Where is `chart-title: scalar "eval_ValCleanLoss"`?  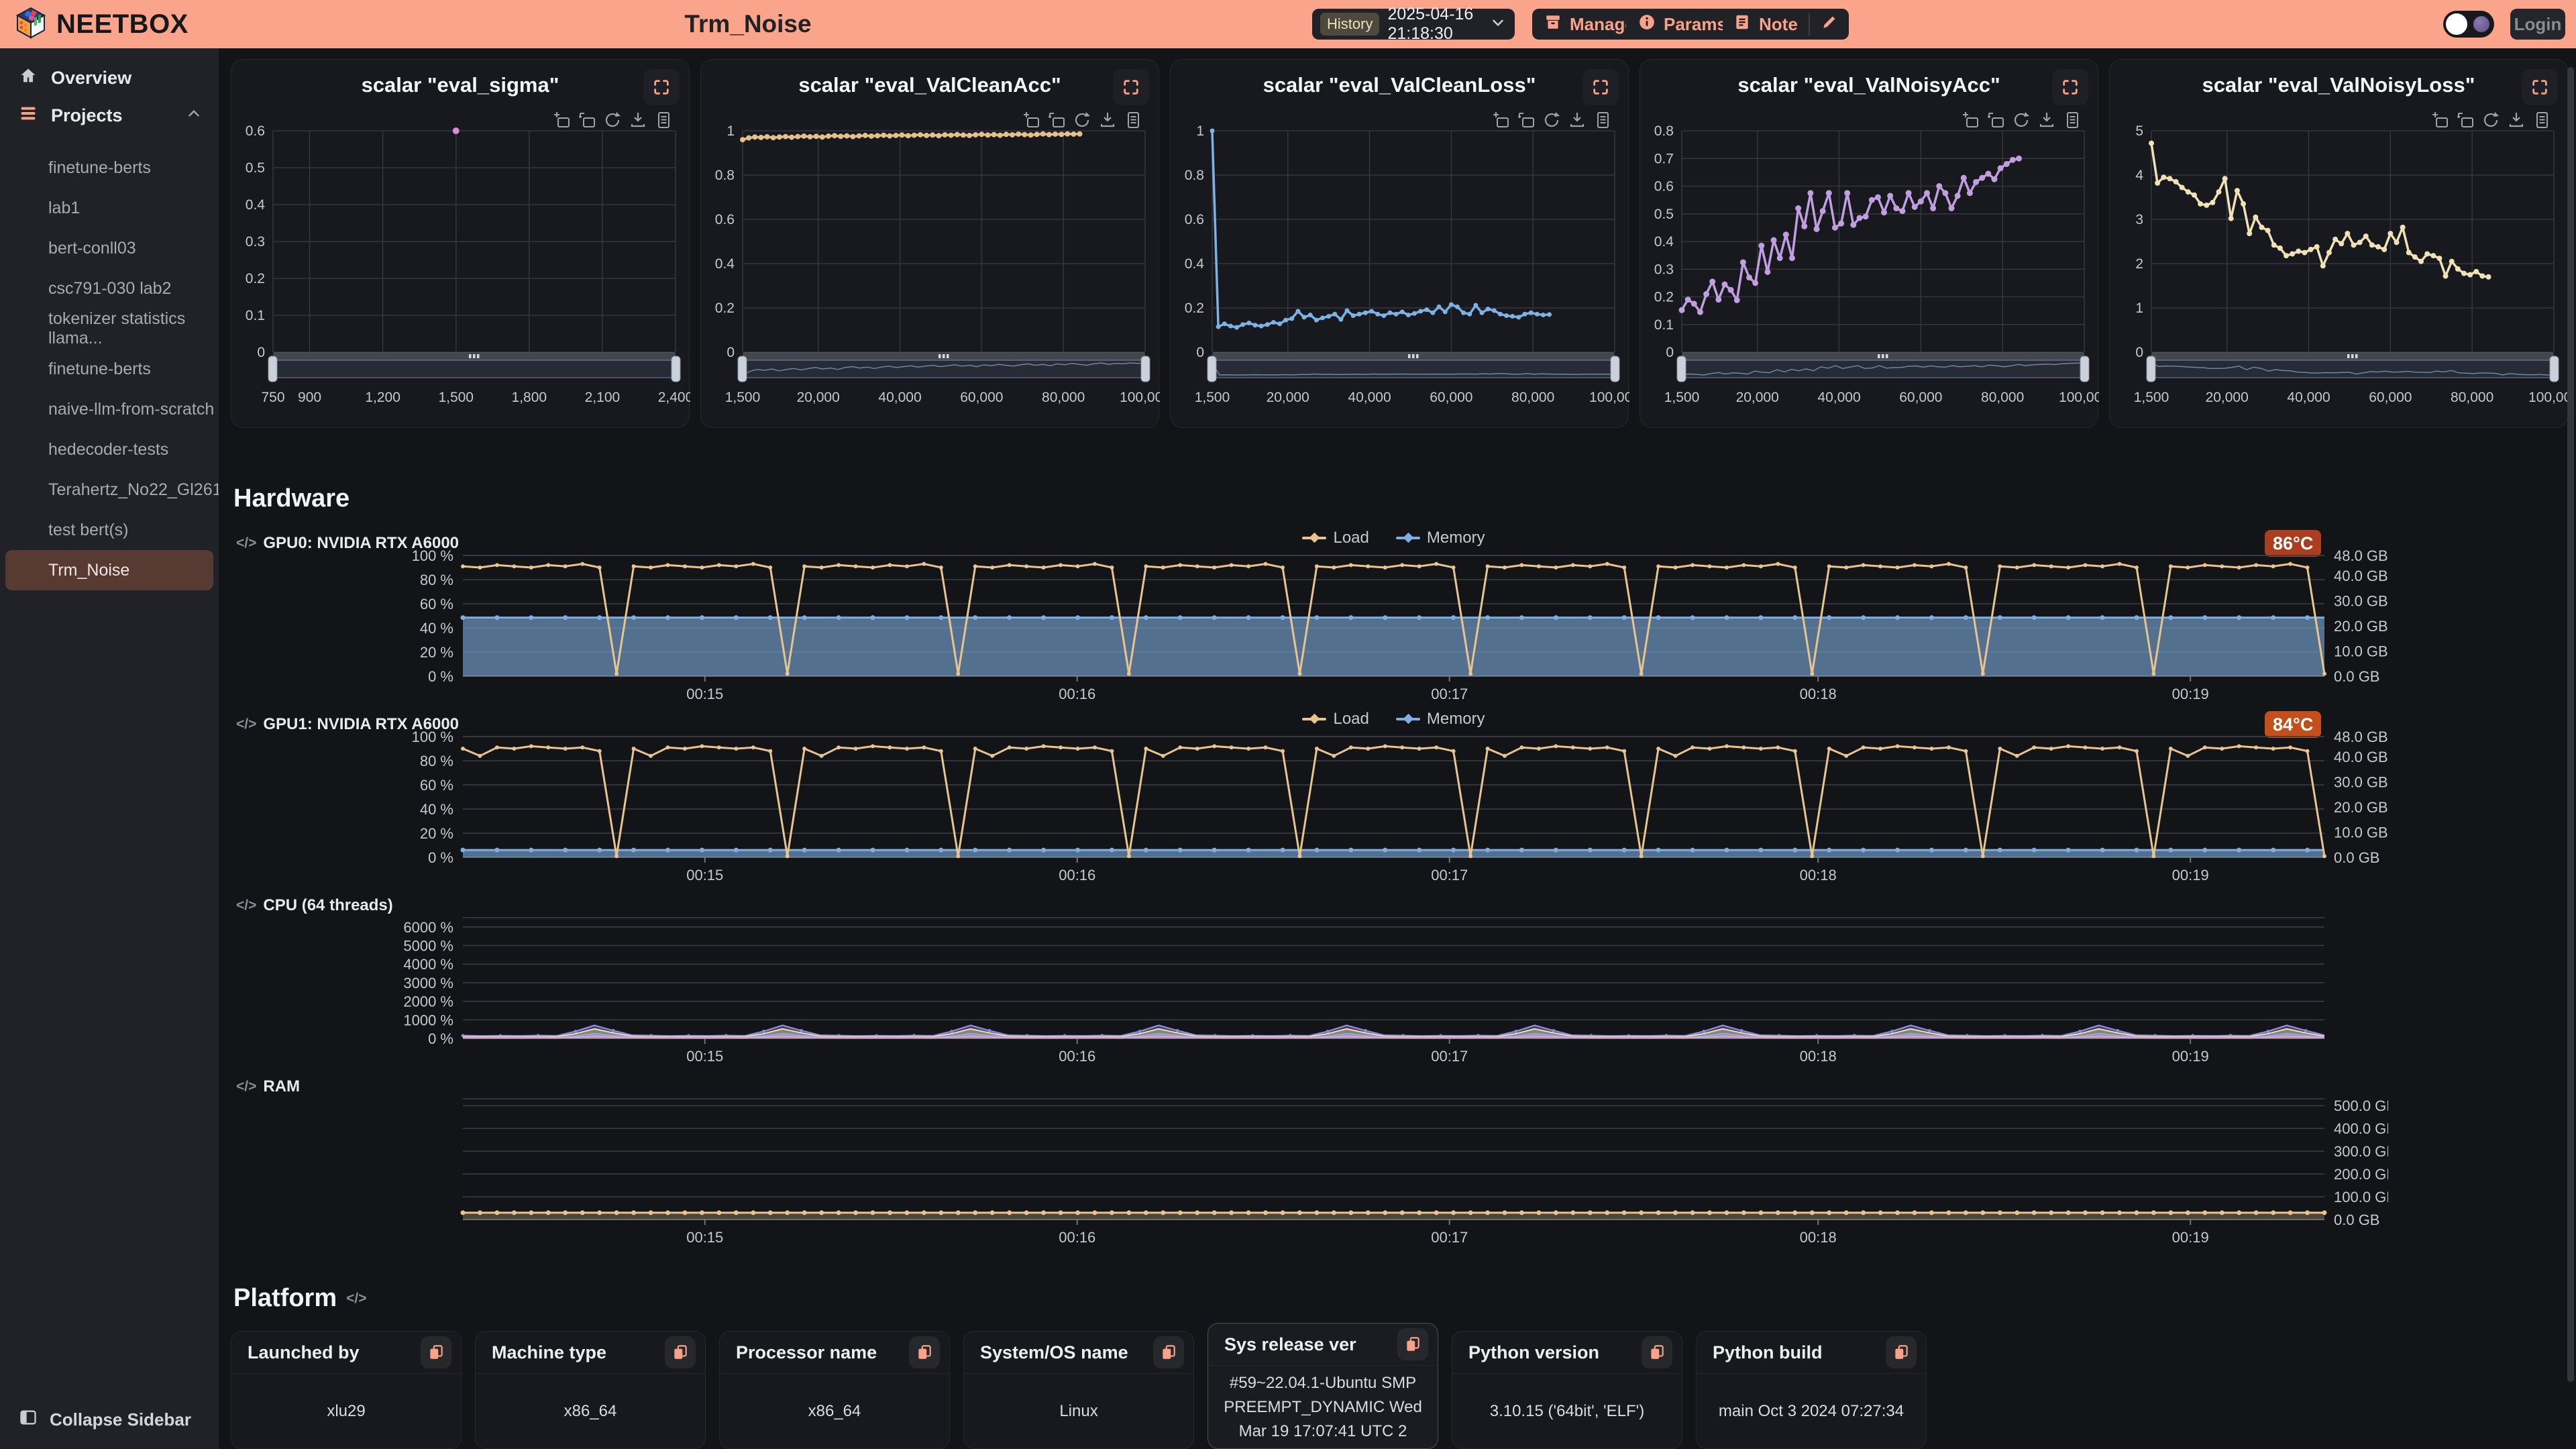 chart-title: scalar "eval_ValCleanLoss" is located at coordinates (1399, 85).